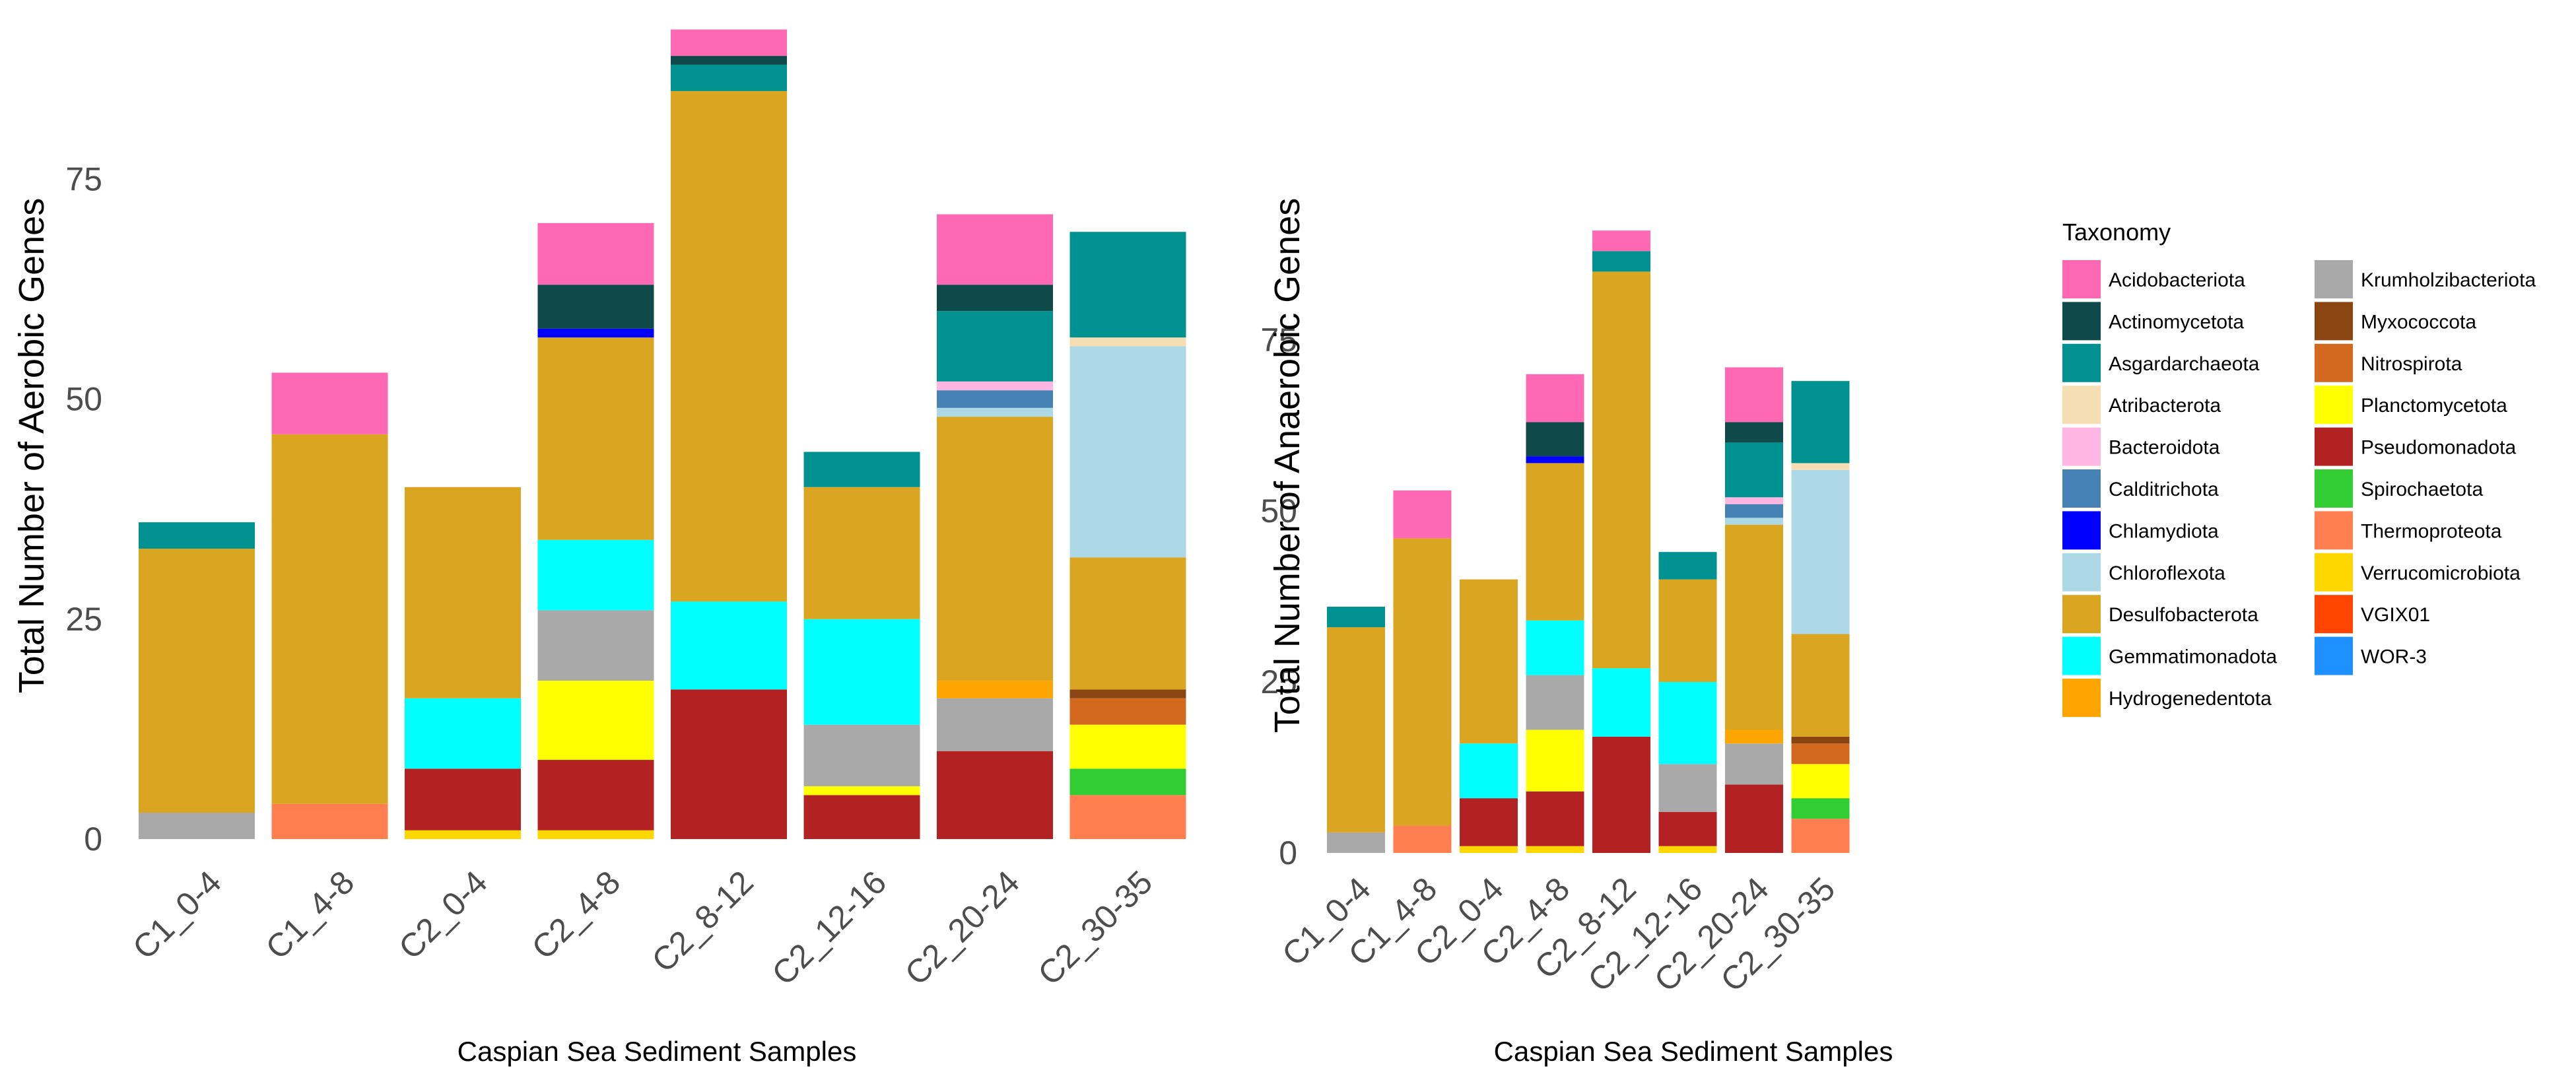  What do you see at coordinates (2418, 322) in the screenshot?
I see `legend-label-myxococcota: Myxococcota` at bounding box center [2418, 322].